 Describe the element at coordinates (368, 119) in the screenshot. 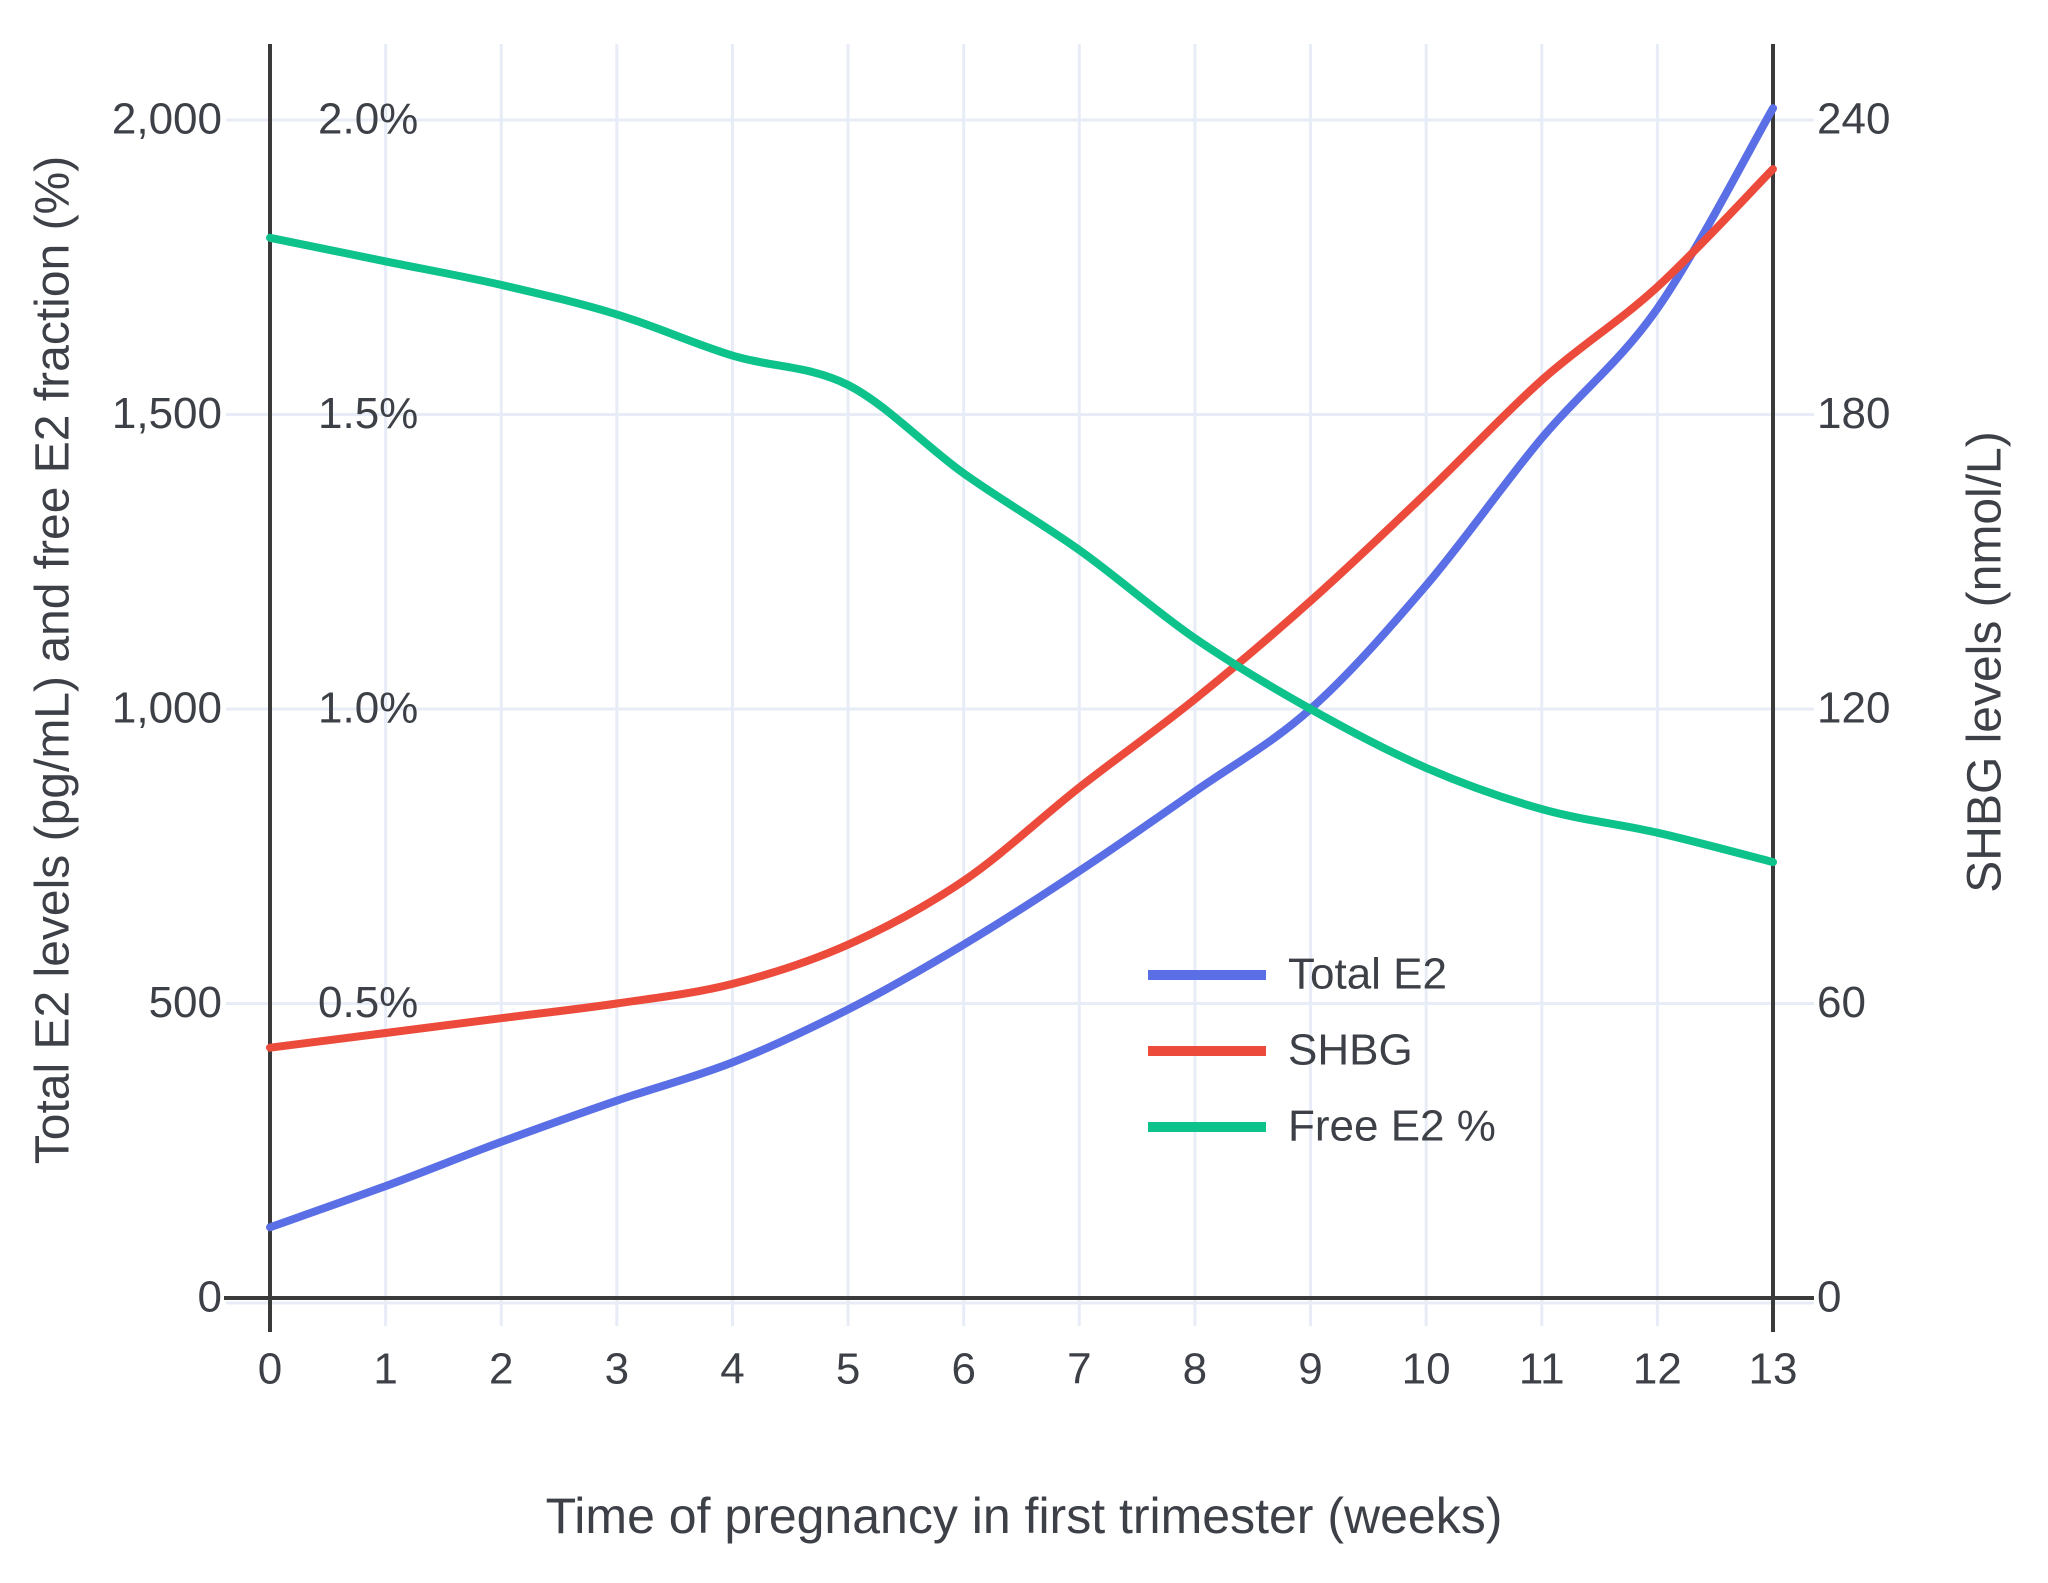

I see `percent-tick-label: 2.0%` at that location.